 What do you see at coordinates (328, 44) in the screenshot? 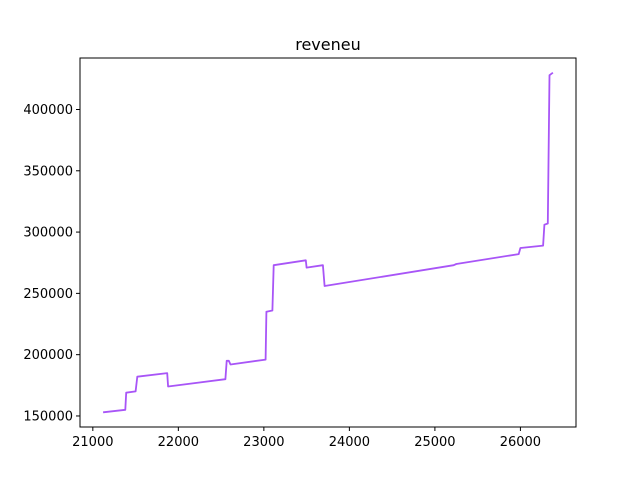
I see `chart-title: reveneu` at bounding box center [328, 44].